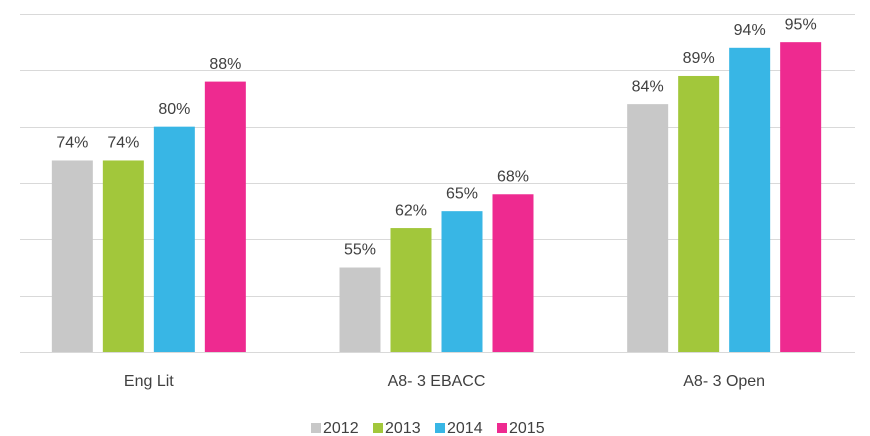  What do you see at coordinates (462, 193) in the screenshot?
I see `data-label: 65%` at bounding box center [462, 193].